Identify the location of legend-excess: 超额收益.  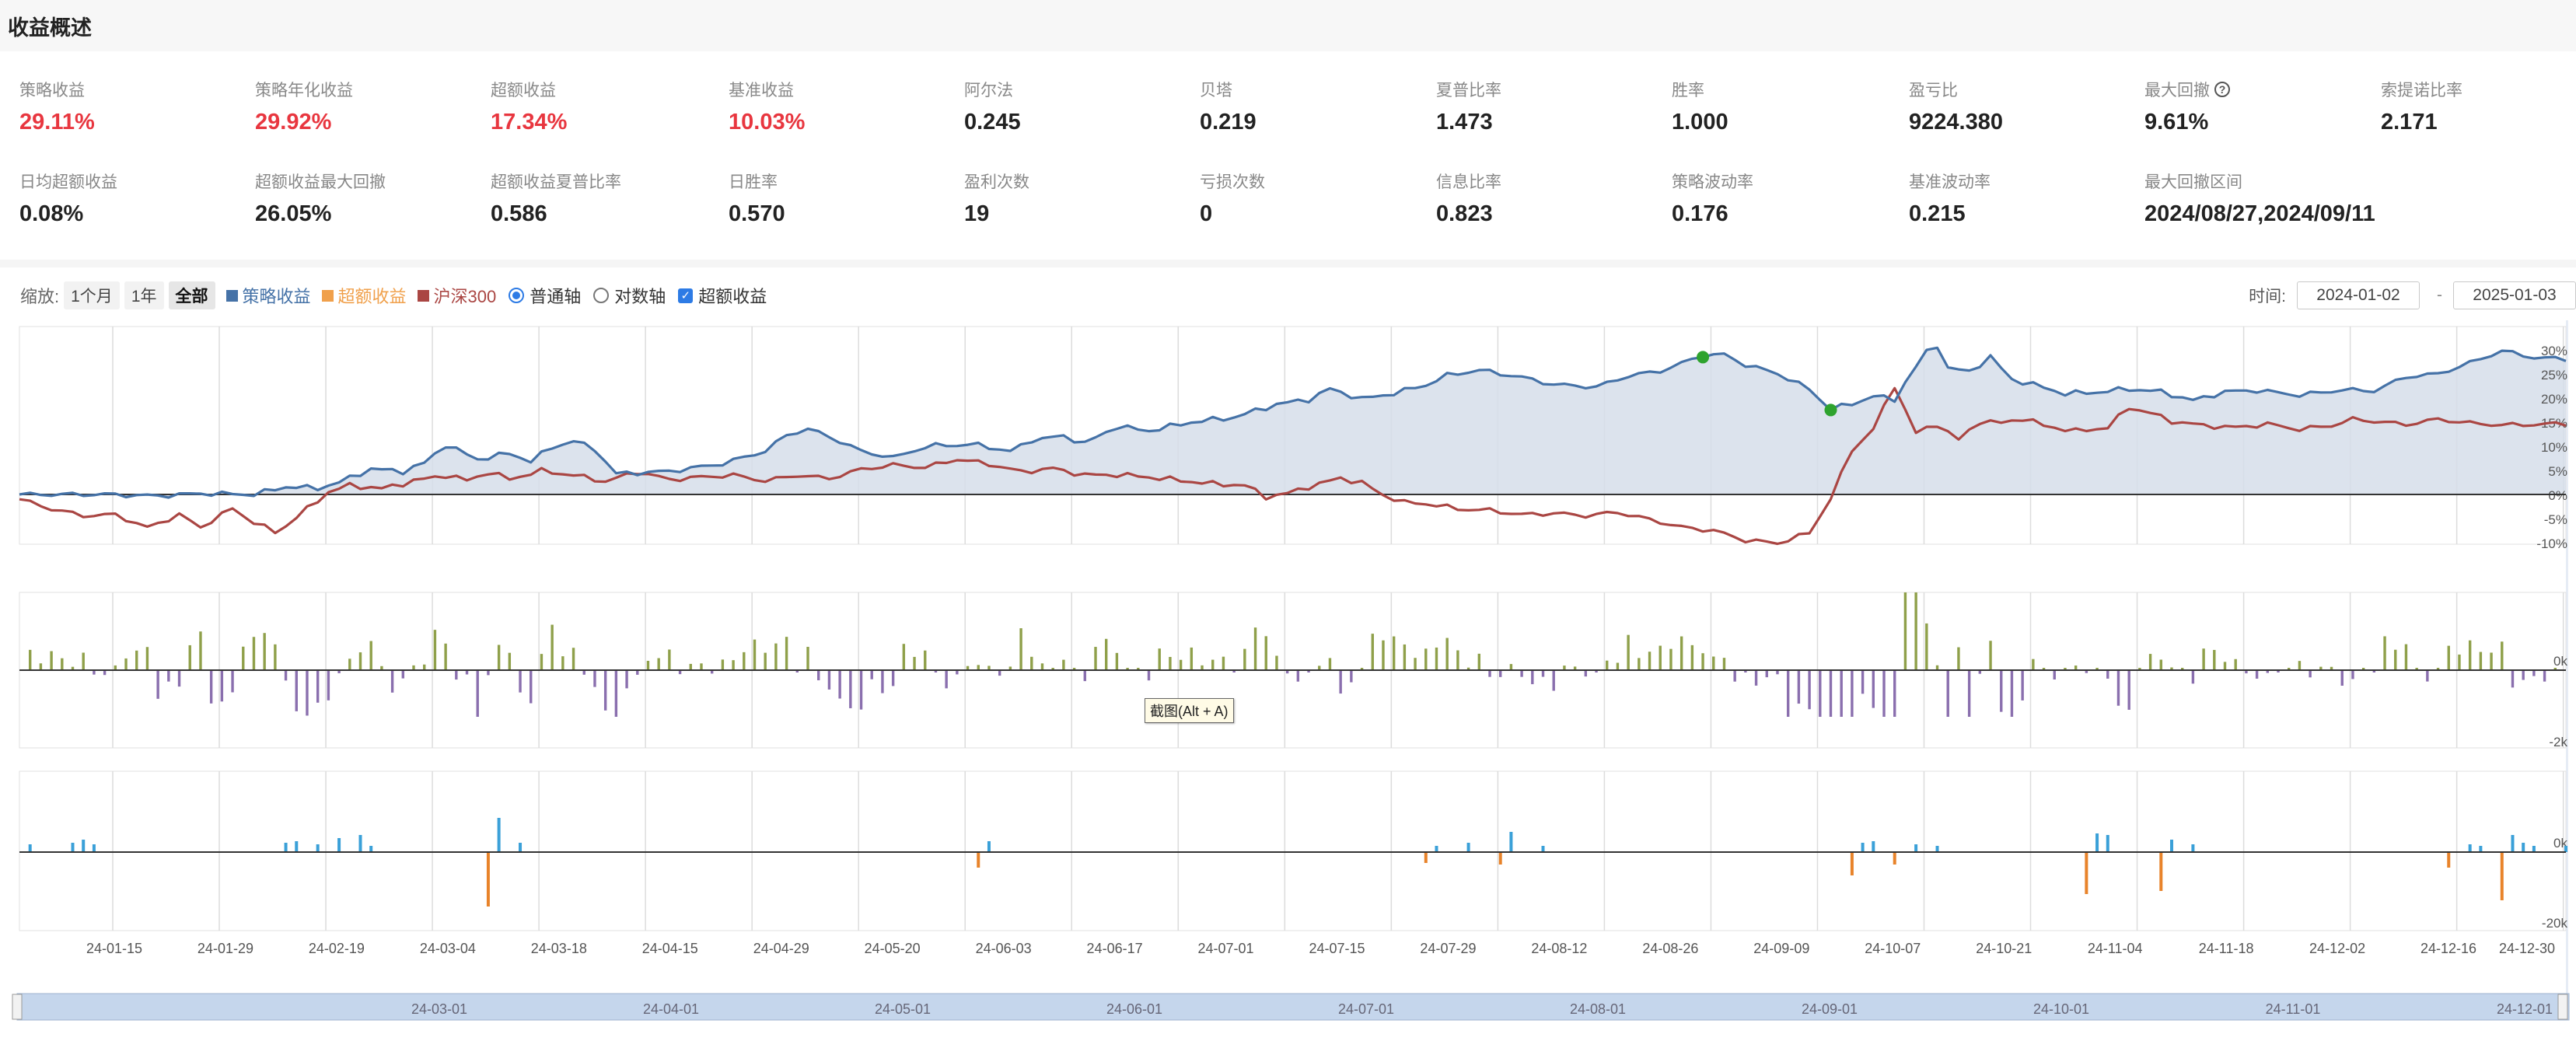
(364, 295).